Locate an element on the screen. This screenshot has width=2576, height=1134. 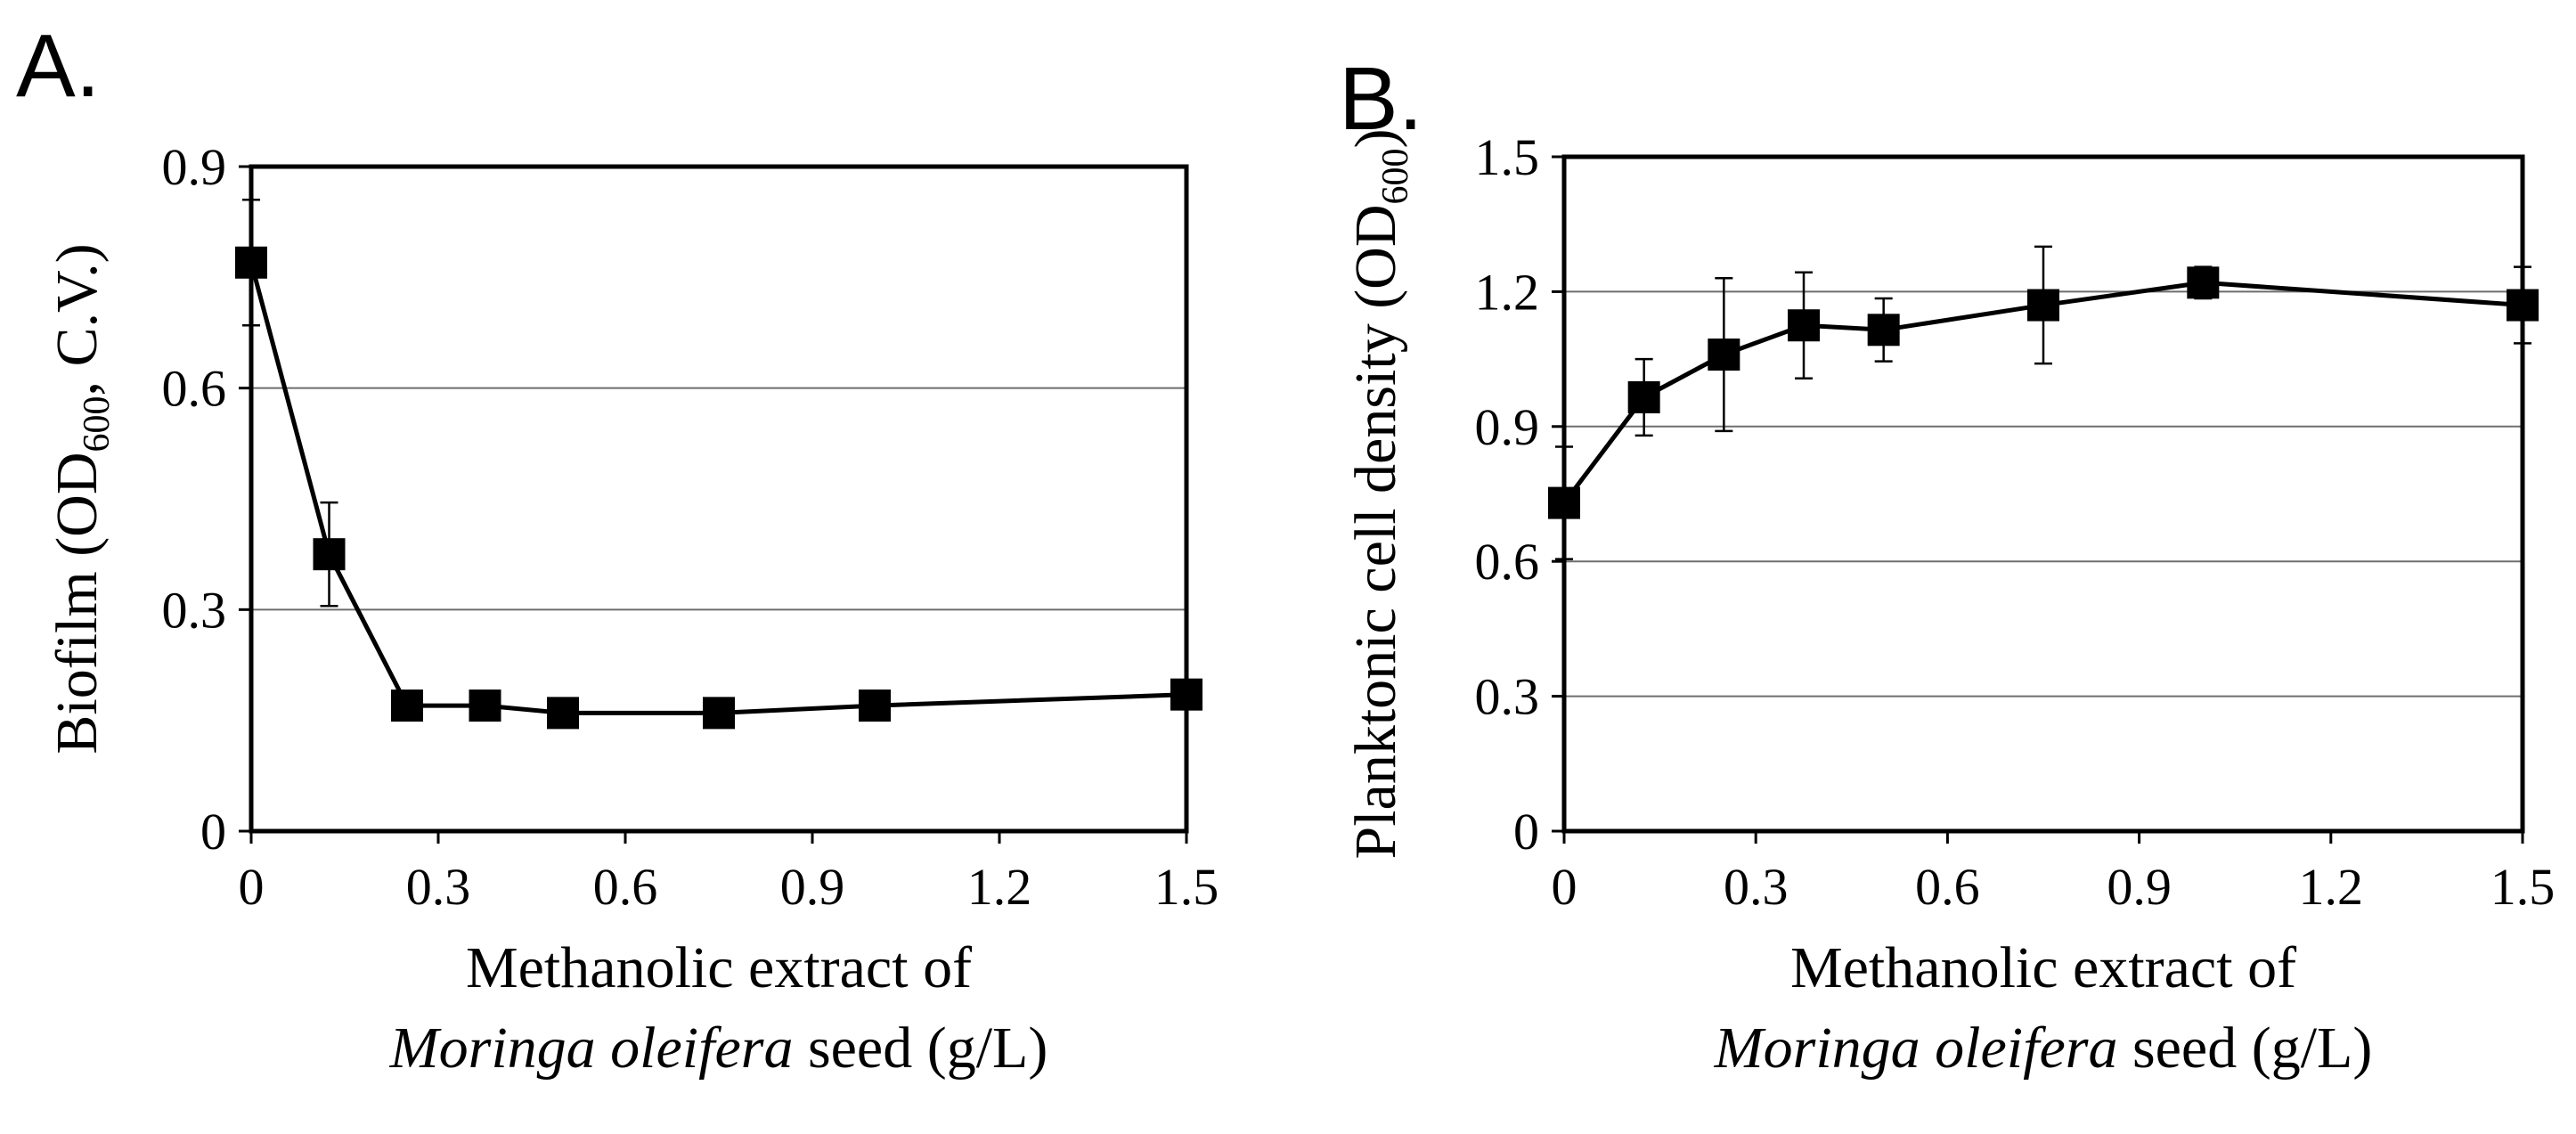
panel-a-y-axis-title: Biofilm (OD600, C.V.) is located at coordinates (81, 498).